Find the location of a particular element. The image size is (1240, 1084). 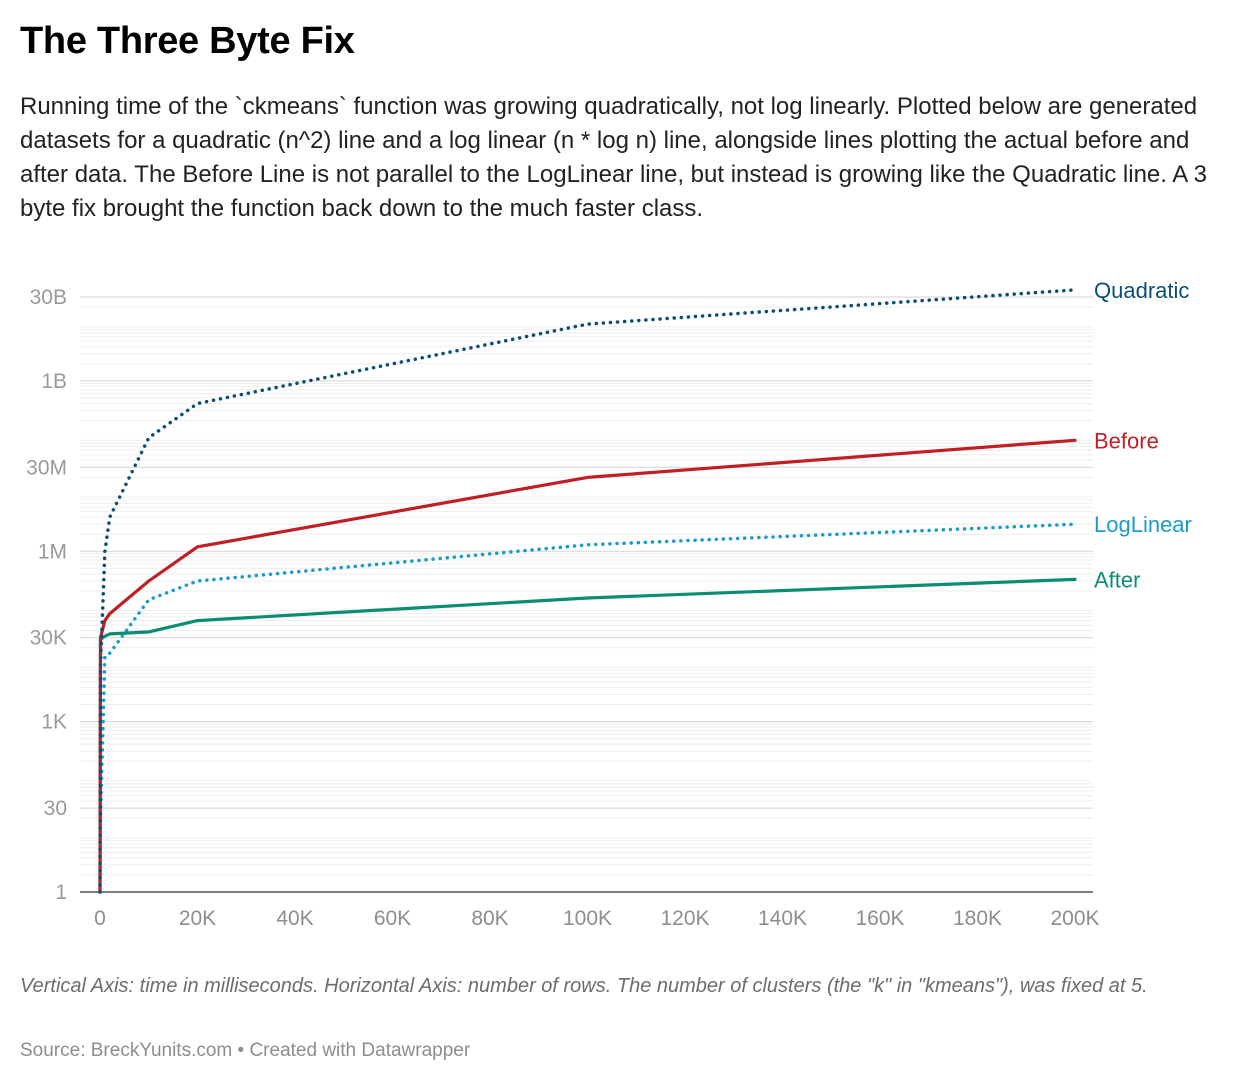

y-tick-30: 30 is located at coordinates (55, 808).